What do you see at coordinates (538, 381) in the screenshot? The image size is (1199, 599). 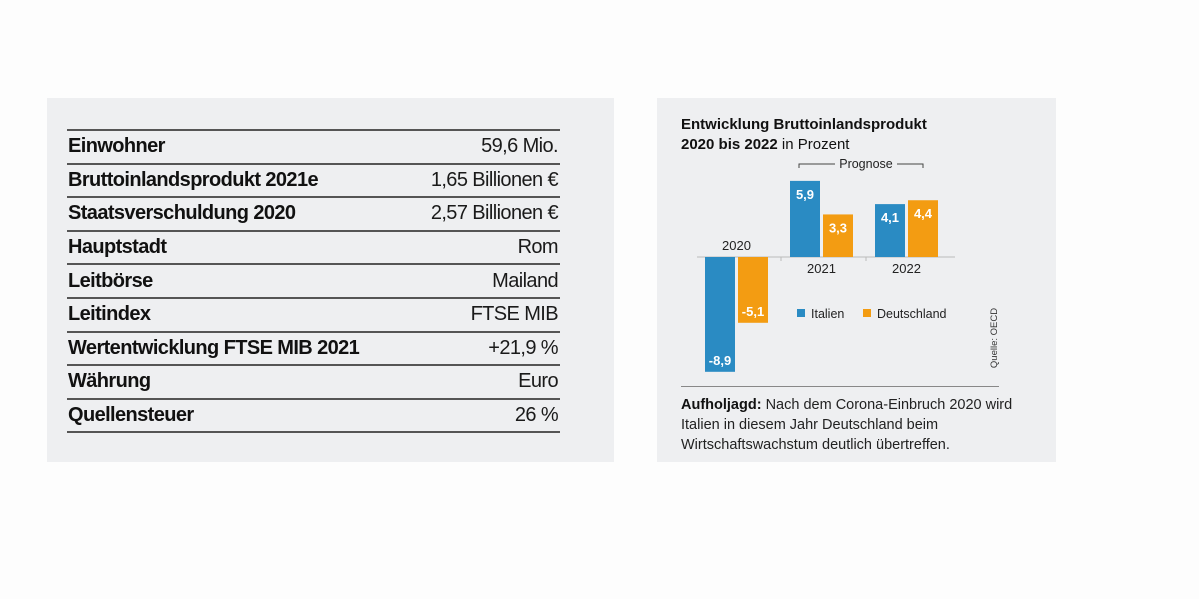 I see `fact-value: Euro` at bounding box center [538, 381].